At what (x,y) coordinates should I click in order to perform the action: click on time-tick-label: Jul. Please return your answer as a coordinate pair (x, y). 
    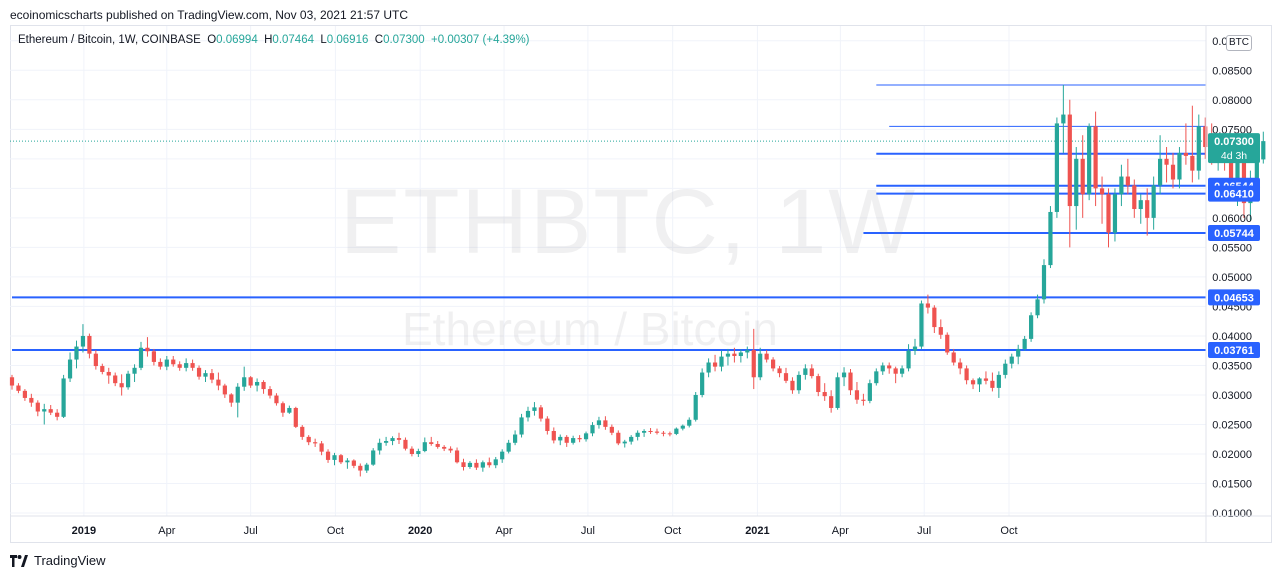
    Looking at the image, I should click on (924, 531).